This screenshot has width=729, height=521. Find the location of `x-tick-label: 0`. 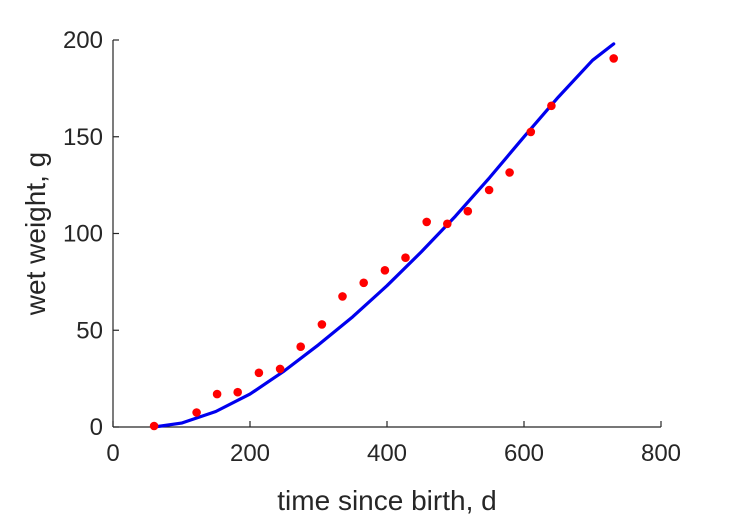

x-tick-label: 0 is located at coordinates (112, 453).